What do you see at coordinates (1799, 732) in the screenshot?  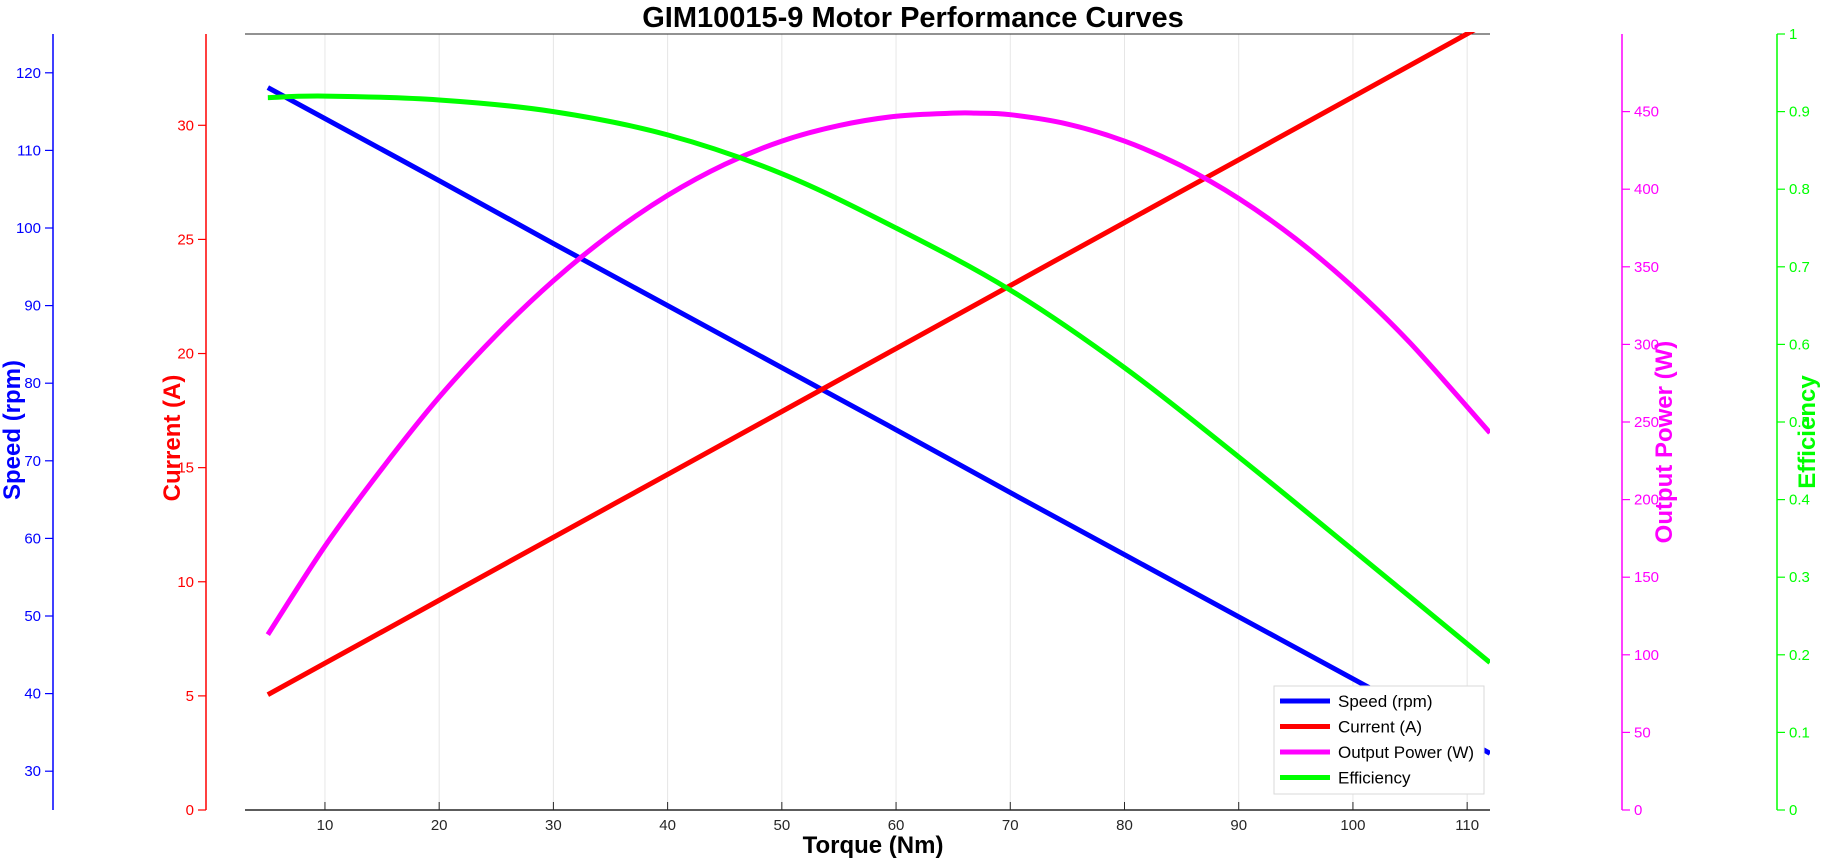 I see `efficiency-tick-label: 0.1` at bounding box center [1799, 732].